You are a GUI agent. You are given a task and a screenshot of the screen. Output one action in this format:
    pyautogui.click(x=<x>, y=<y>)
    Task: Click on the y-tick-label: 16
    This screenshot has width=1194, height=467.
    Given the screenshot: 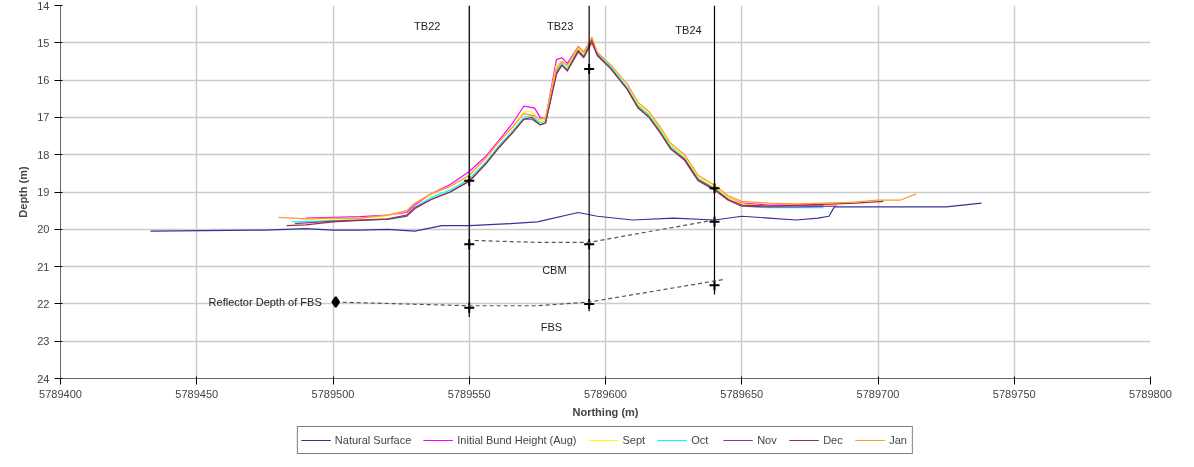 What is the action you would take?
    pyautogui.click(x=43, y=80)
    